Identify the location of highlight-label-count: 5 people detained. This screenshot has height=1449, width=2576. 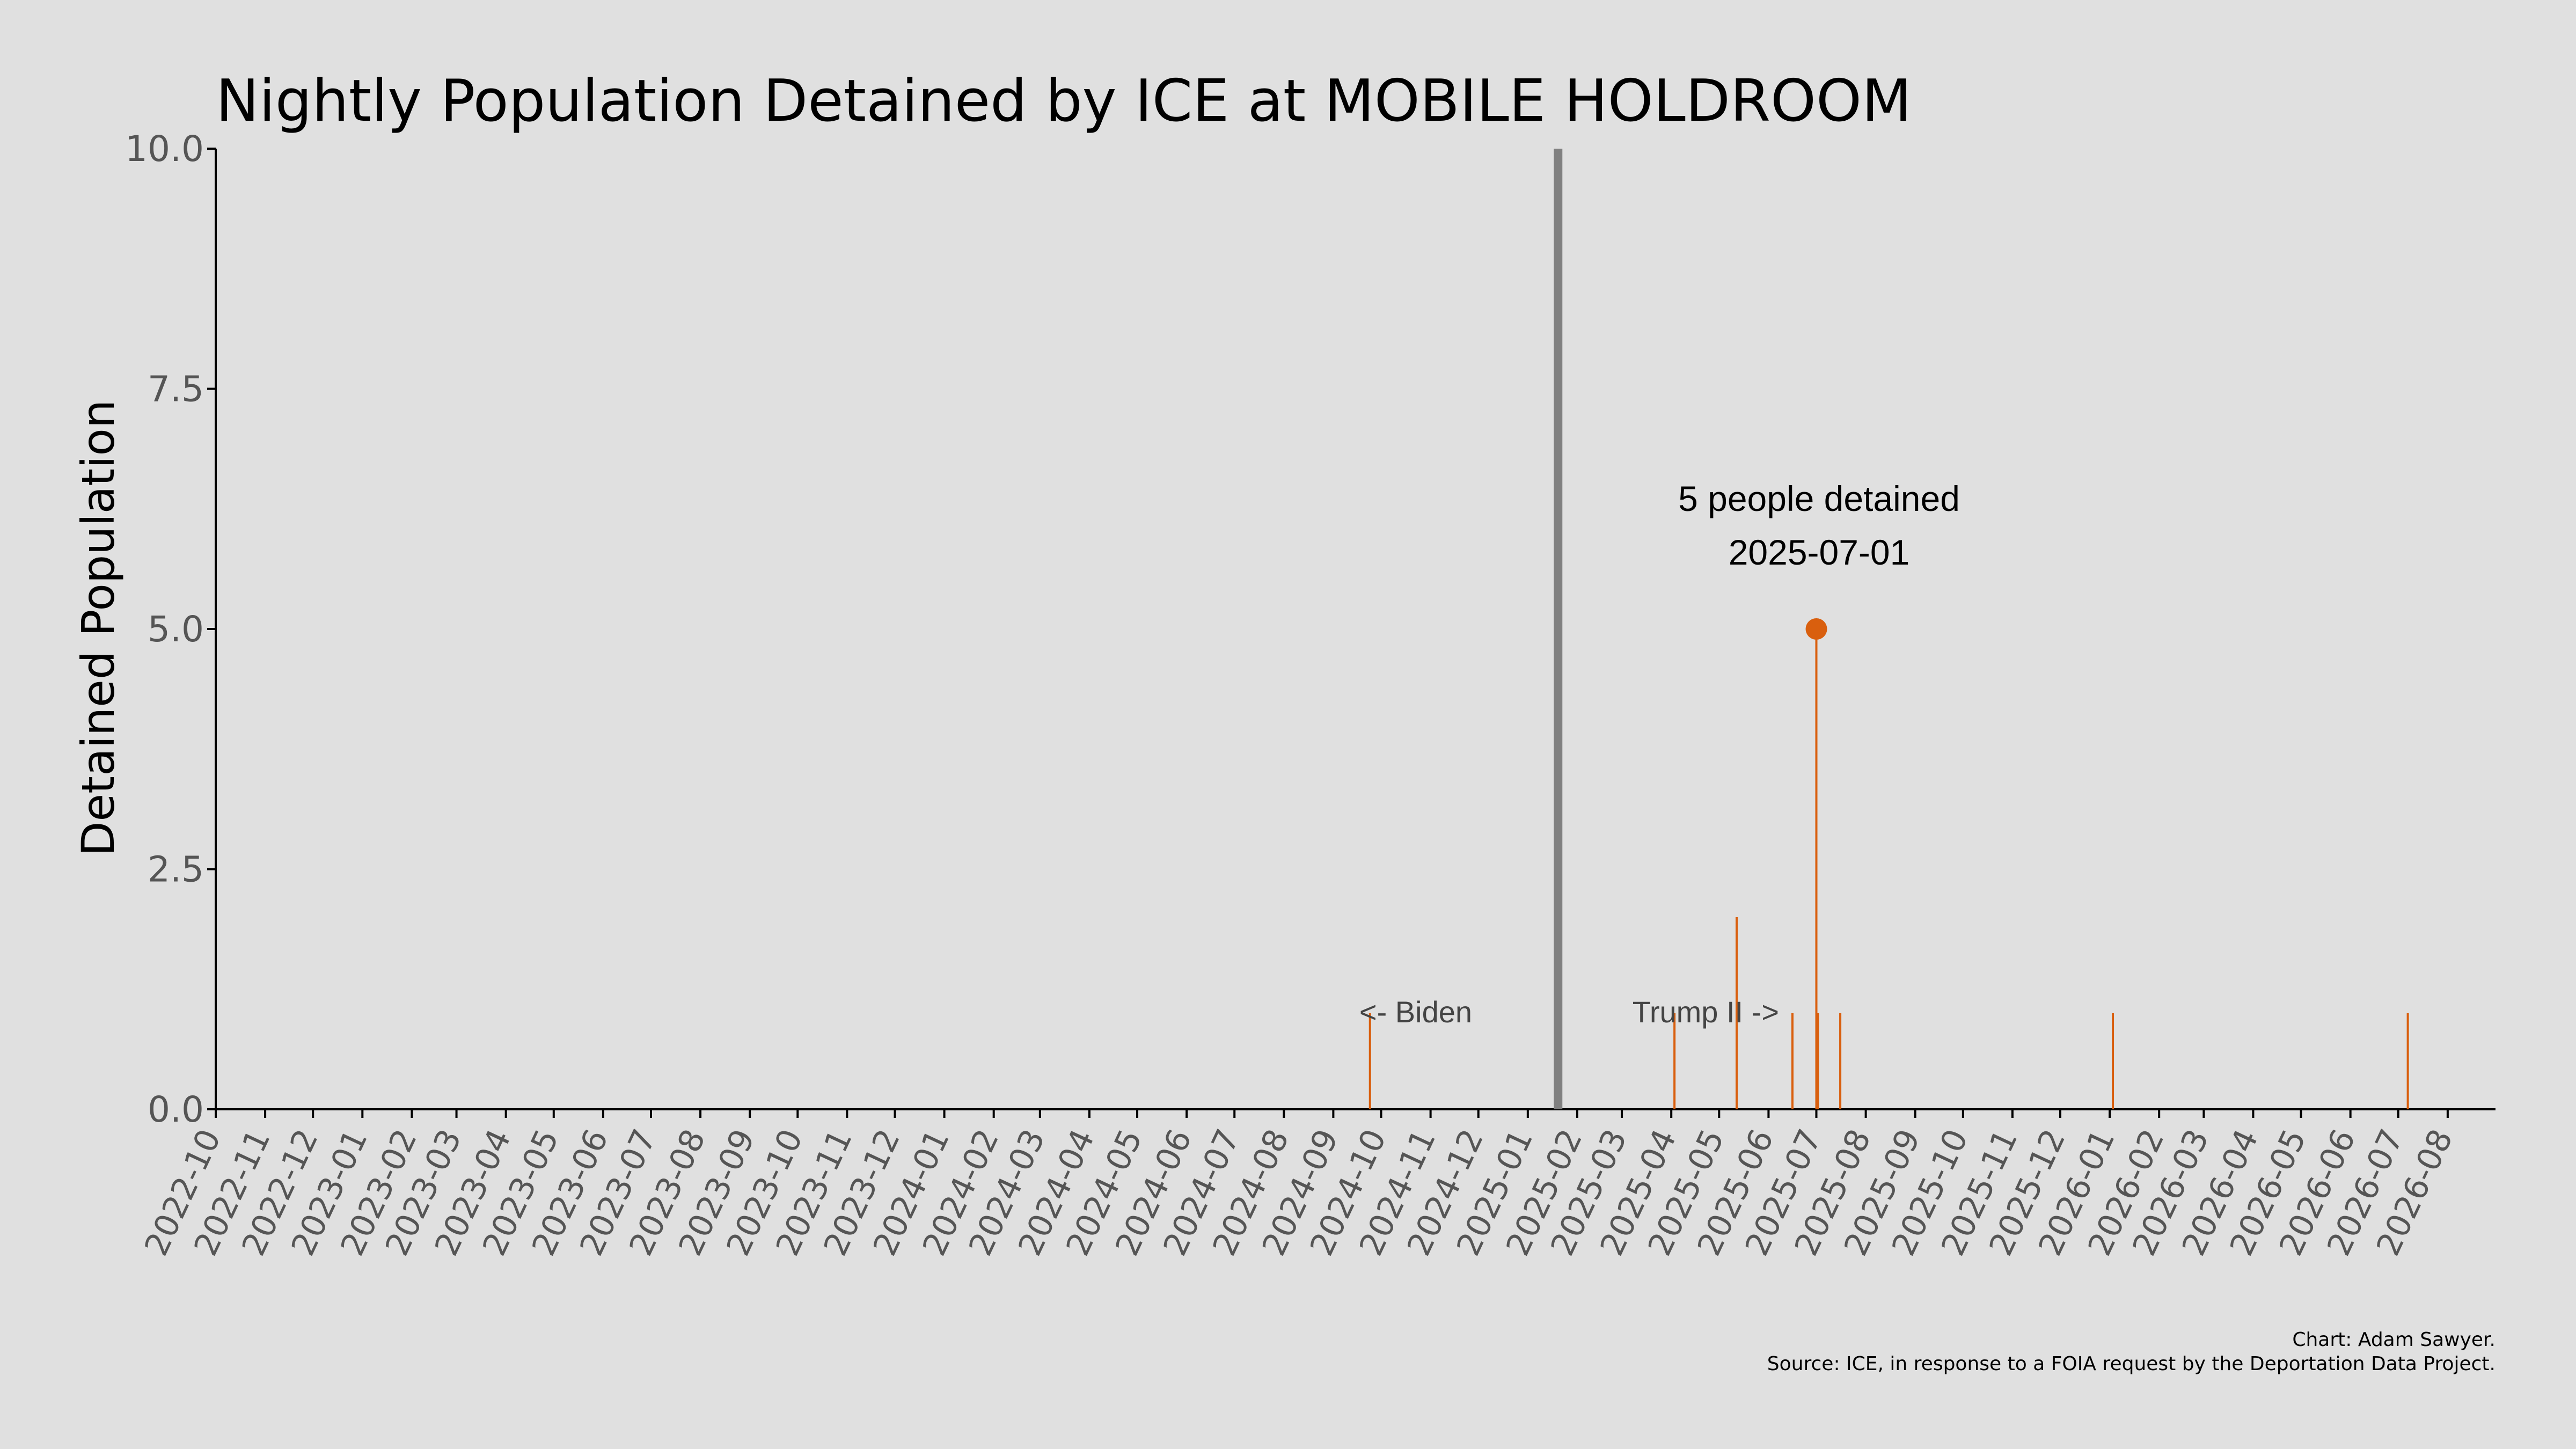
(1819, 498).